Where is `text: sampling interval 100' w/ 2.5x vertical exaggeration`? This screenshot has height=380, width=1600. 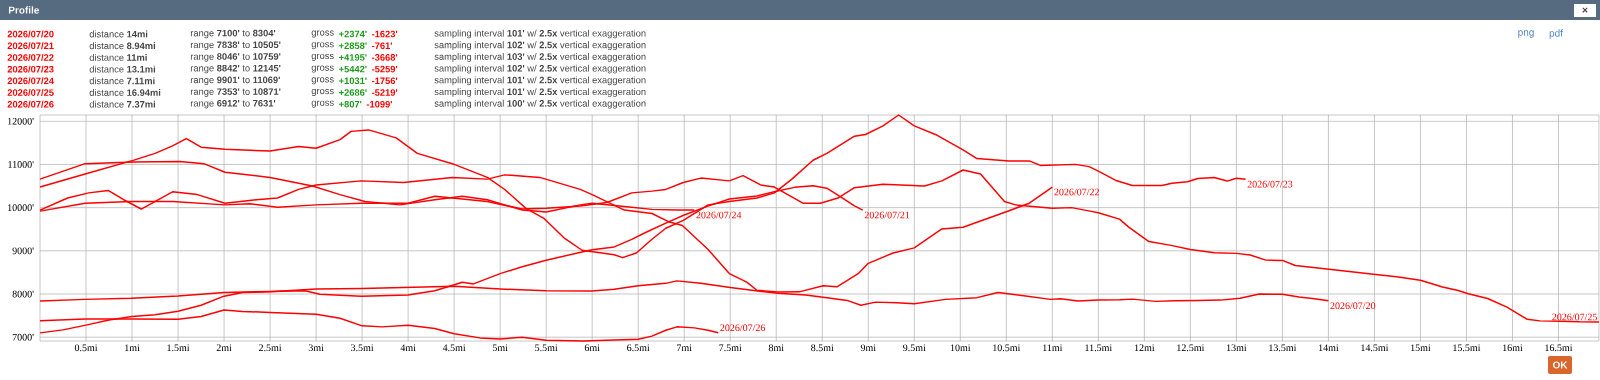 text: sampling interval 100' w/ 2.5x vertical exaggeration is located at coordinates (540, 104).